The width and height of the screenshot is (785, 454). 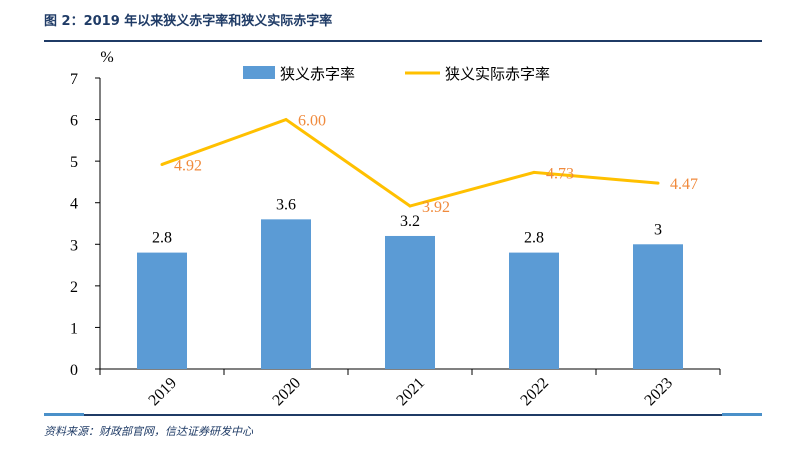 I want to click on legend-label-line: 狭义实际赤字率, so click(x=497, y=74).